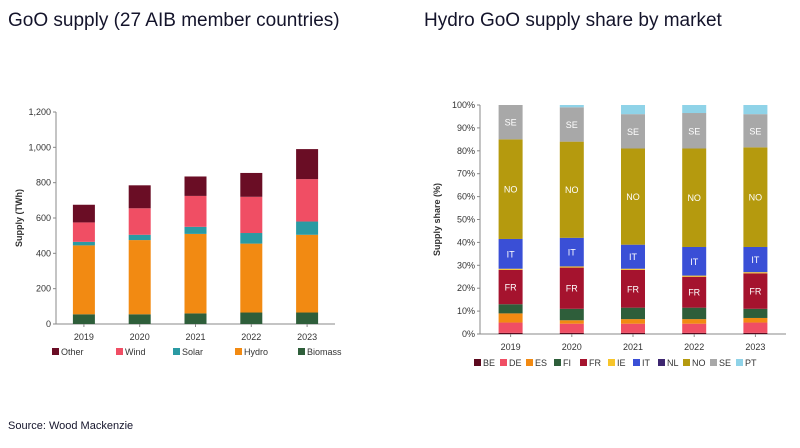 This screenshot has height=448, width=800. What do you see at coordinates (238, 351) in the screenshot?
I see `legend-swatch-hydro` at bounding box center [238, 351].